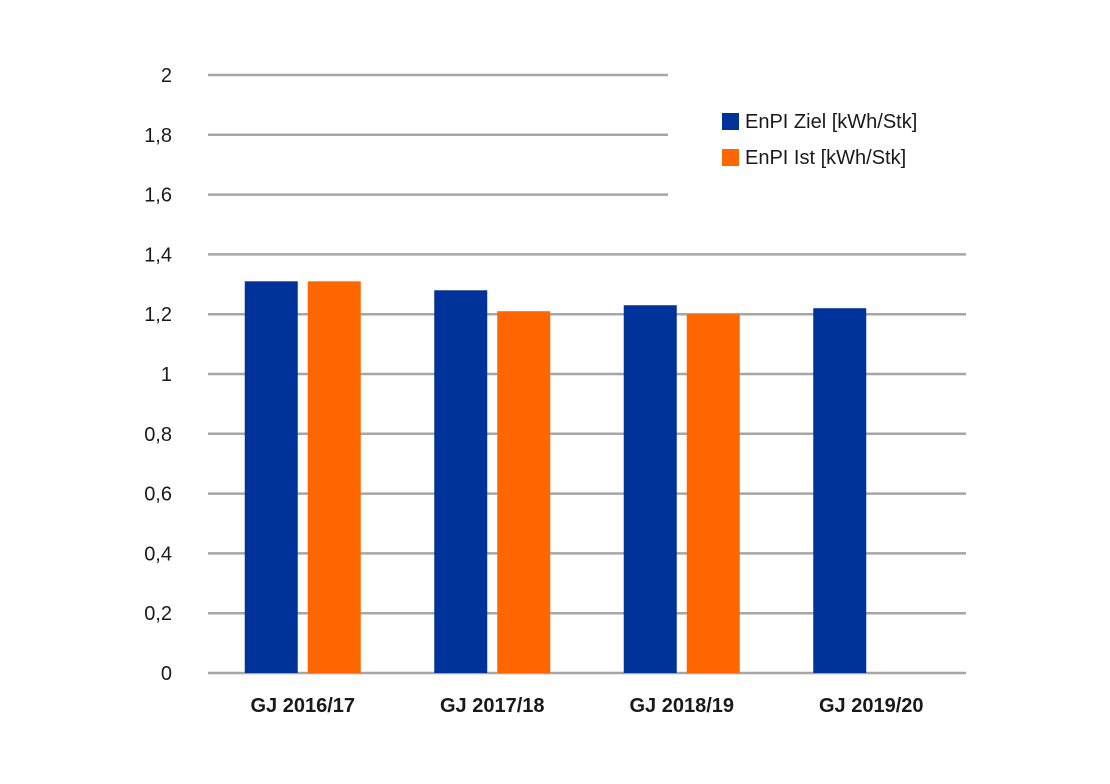 This screenshot has height=784, width=1110. Describe the element at coordinates (730, 121) in the screenshot. I see `legend-swatch-ziel` at that location.